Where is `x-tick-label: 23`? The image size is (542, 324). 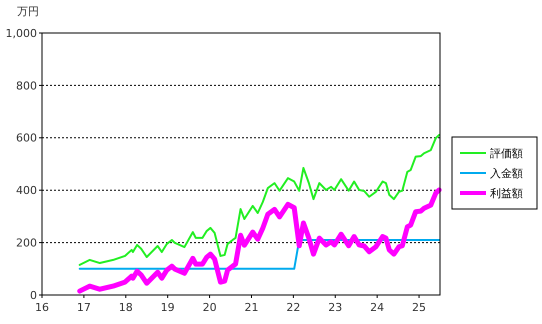
x-tick-label: 23 is located at coordinates (335, 307).